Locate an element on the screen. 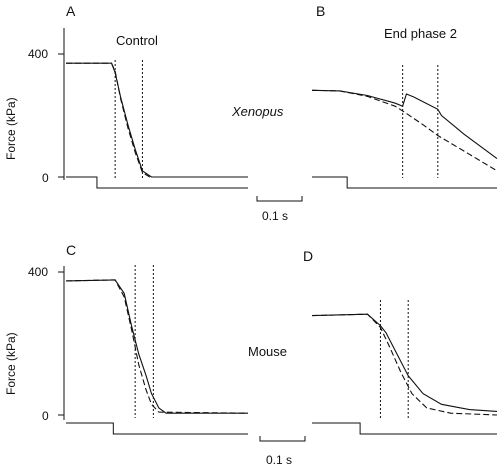 This screenshot has height=469, width=500. panel-title-b: End phase 2 is located at coordinates (420, 33).